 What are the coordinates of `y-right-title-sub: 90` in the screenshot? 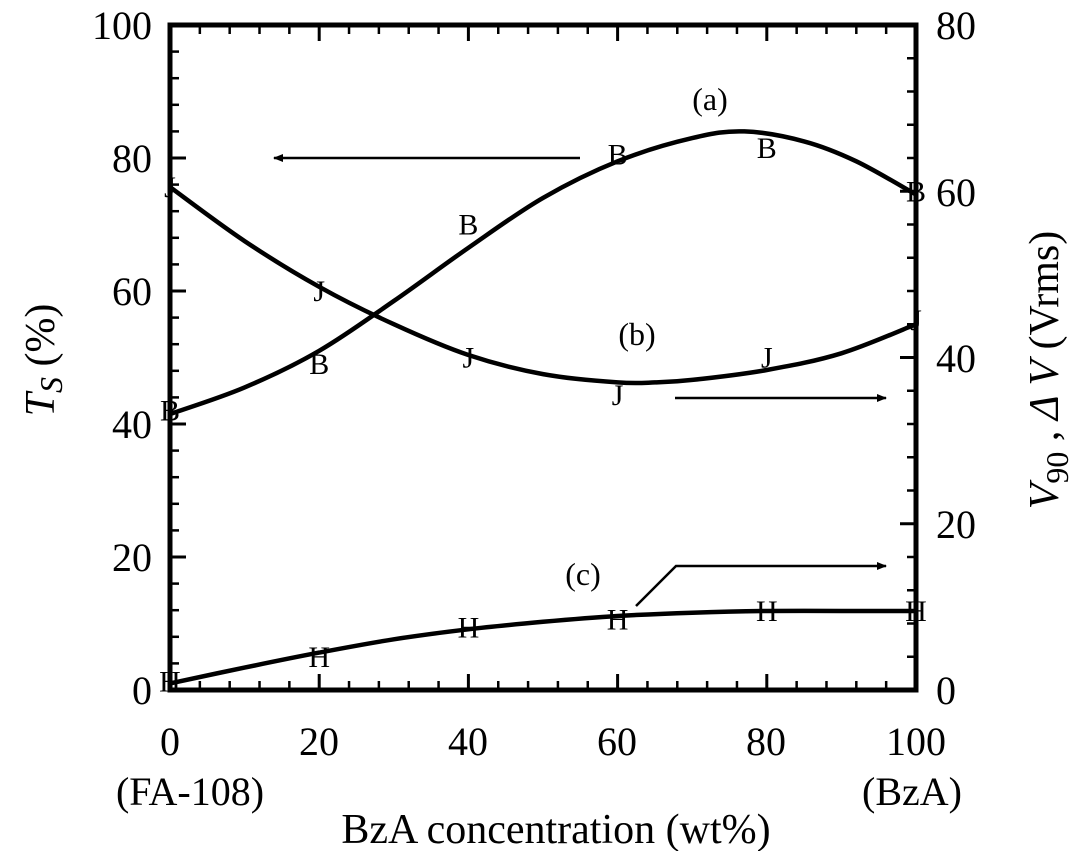 It's located at (1057, 468).